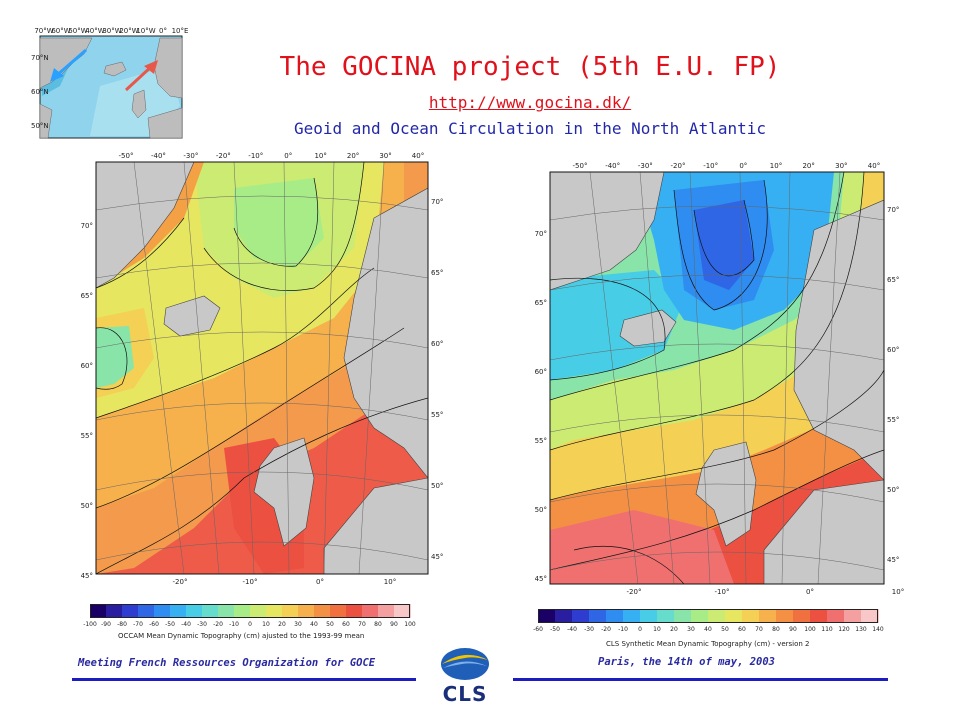  What do you see at coordinates (541, 234) in the screenshot?
I see `map-left-lat-label: 70°` at bounding box center [541, 234].